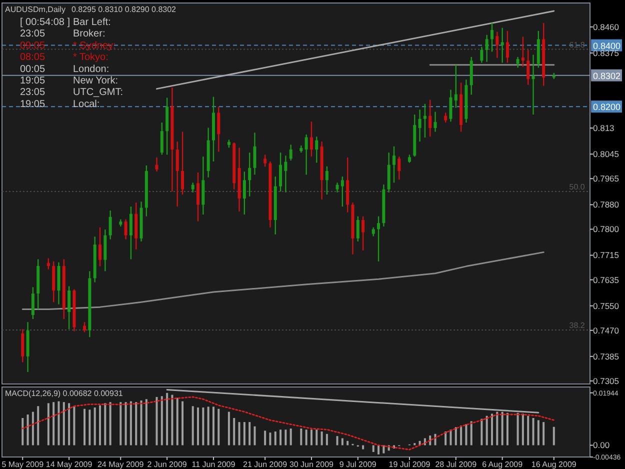 The width and height of the screenshot is (625, 469). What do you see at coordinates (606, 255) in the screenshot?
I see `y-tick-label: 0.7715` at bounding box center [606, 255].